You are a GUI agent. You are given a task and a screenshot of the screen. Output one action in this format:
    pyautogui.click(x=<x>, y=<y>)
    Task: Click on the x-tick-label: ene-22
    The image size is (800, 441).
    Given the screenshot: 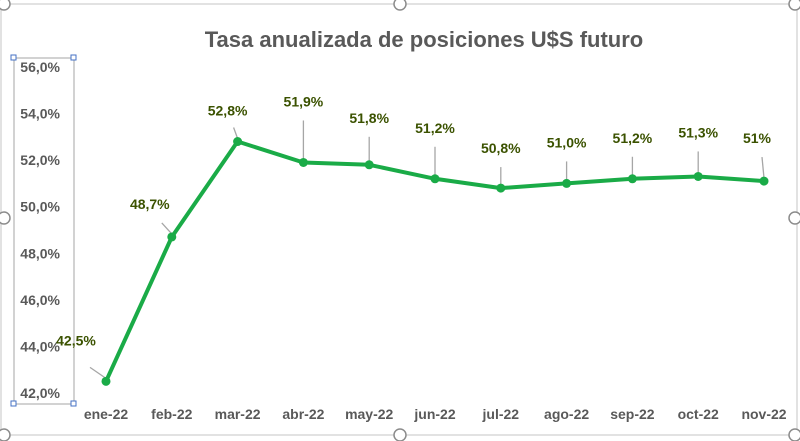 What is the action you would take?
    pyautogui.click(x=106, y=414)
    